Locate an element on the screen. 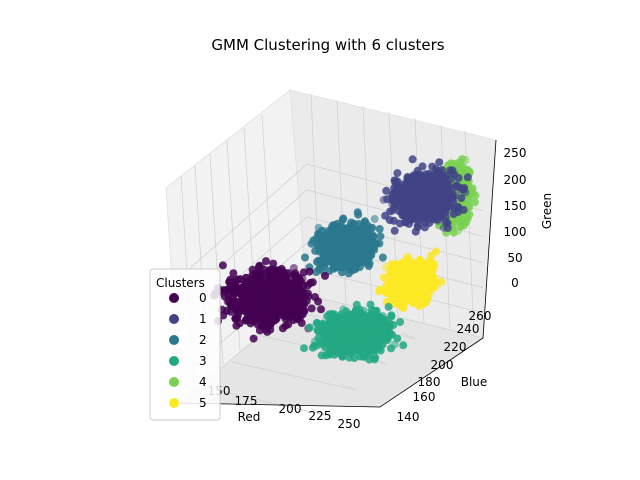  z-tick-label: 200 is located at coordinates (515, 180).